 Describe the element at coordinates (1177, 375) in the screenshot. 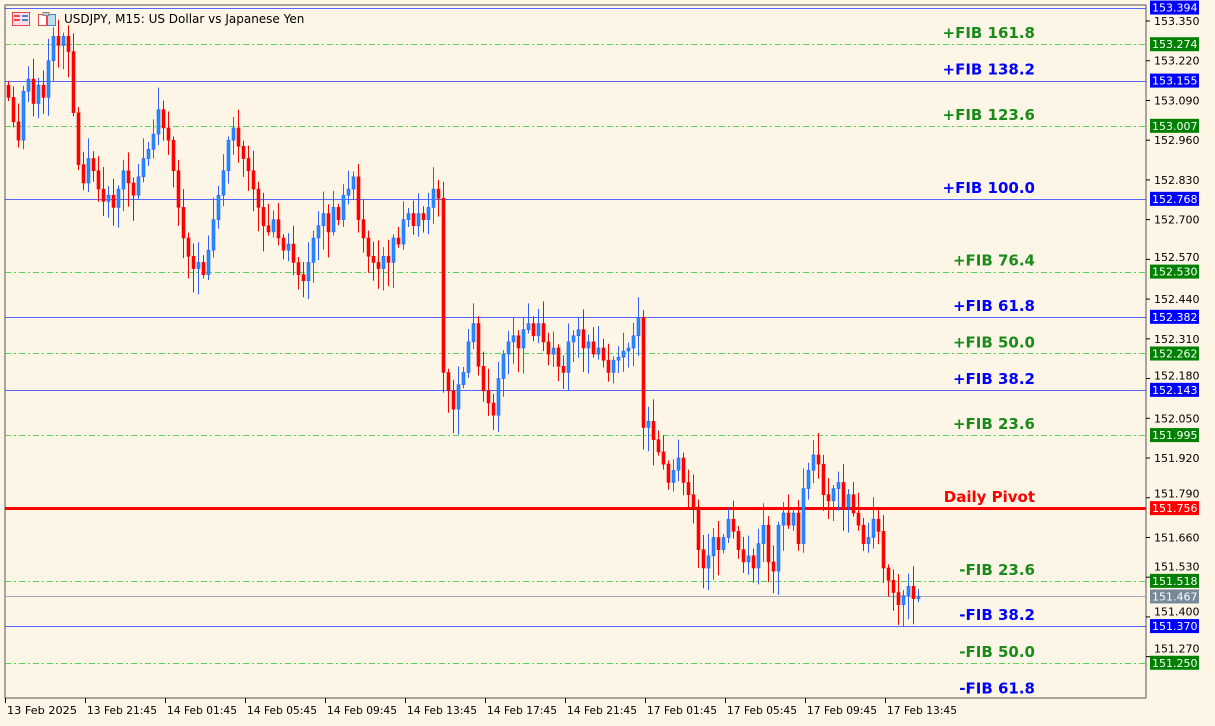

I see `y-tick-label: 152.180` at that location.